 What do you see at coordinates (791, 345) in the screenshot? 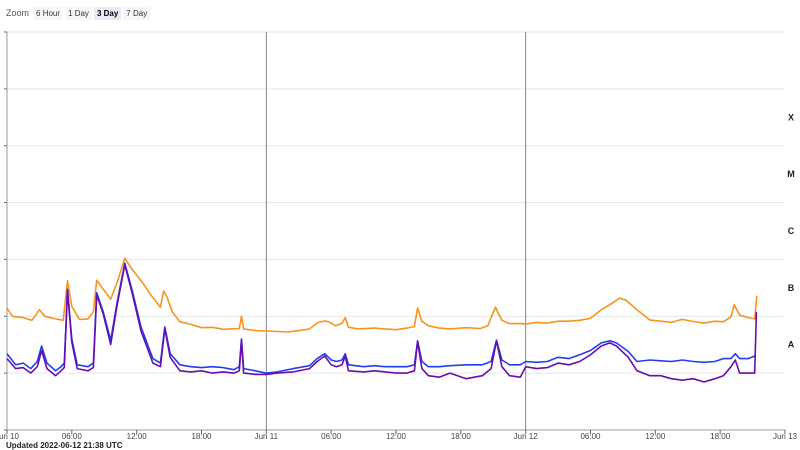
I see `flare-class-label: A` at bounding box center [791, 345].